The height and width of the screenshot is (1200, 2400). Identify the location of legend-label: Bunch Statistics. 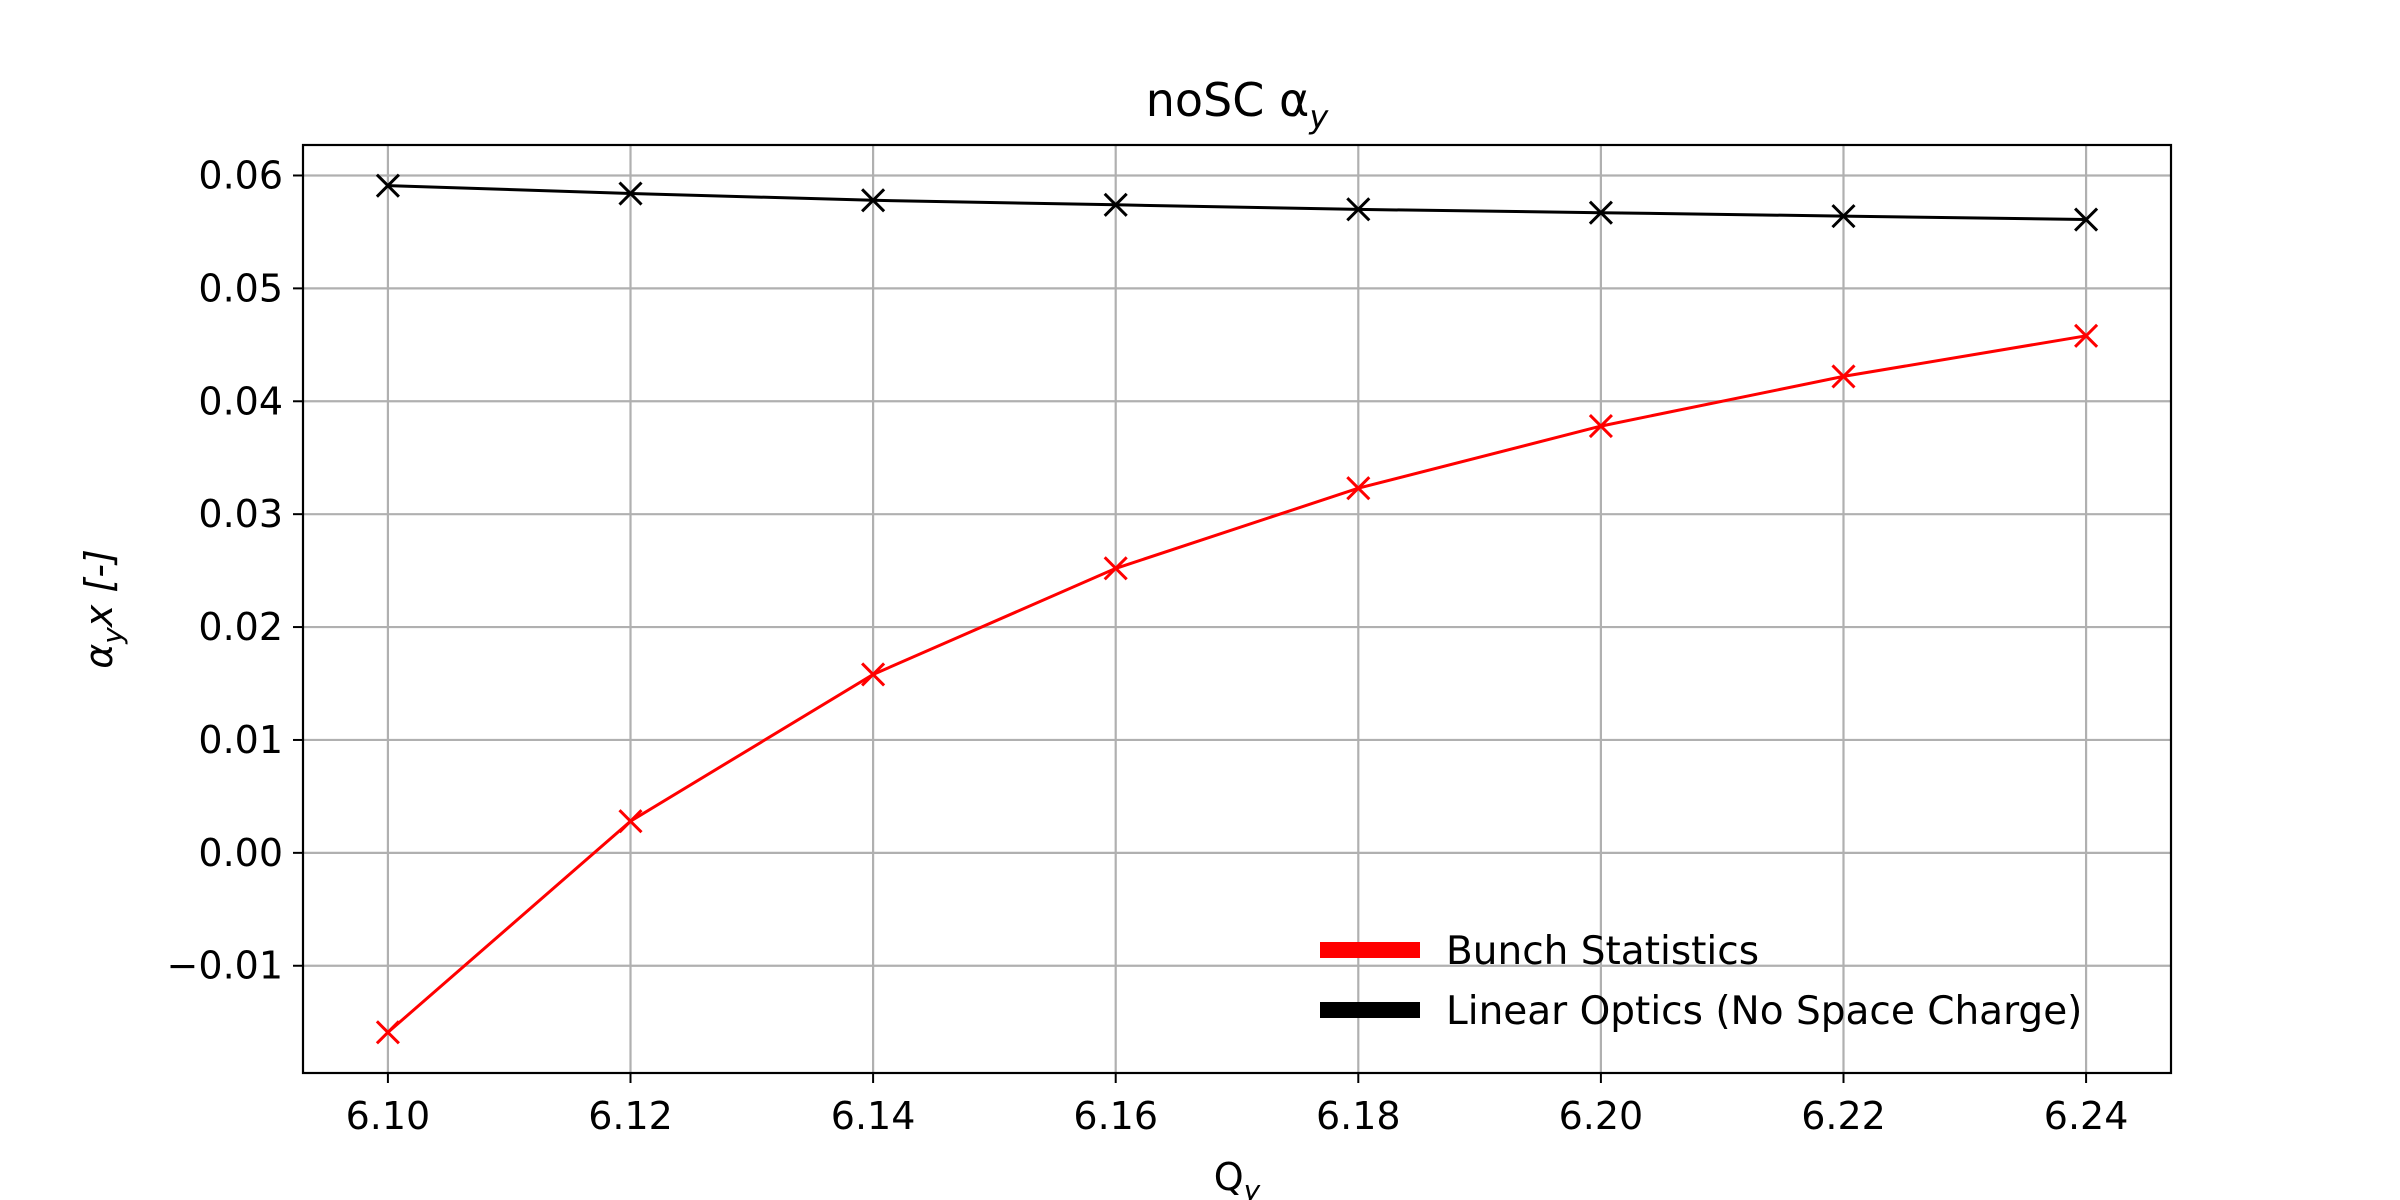
(1602, 951).